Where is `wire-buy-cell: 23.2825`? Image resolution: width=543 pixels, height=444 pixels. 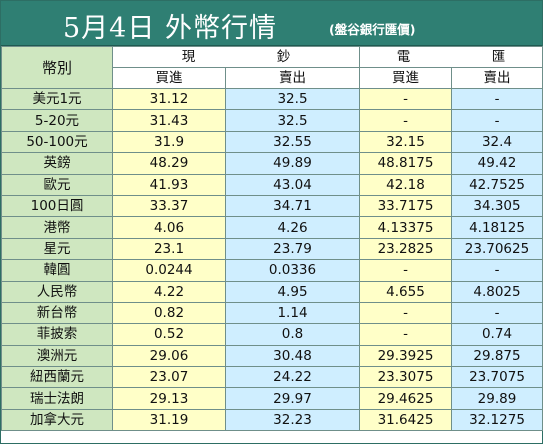 wire-buy-cell: 23.2825 is located at coordinates (405, 249).